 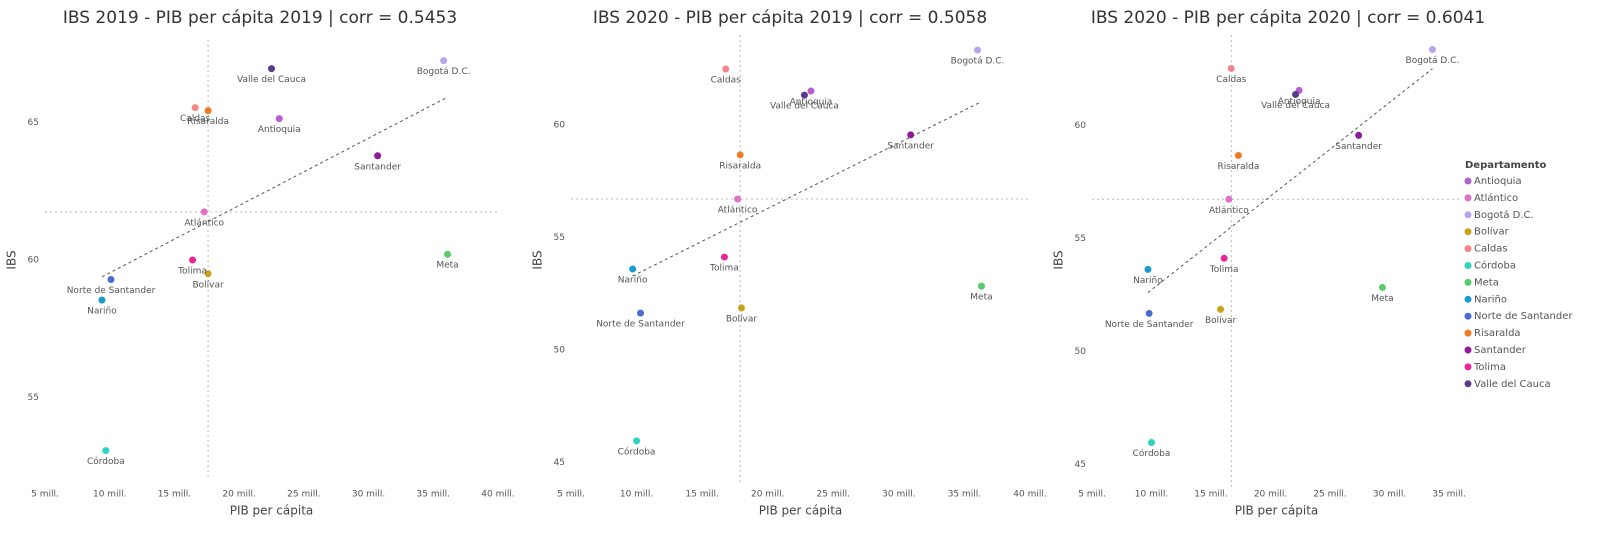 I want to click on legend-label: Atlántico, so click(x=1496, y=198).